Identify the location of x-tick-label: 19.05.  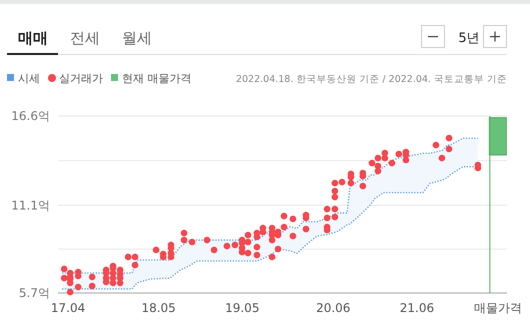
(242, 308).